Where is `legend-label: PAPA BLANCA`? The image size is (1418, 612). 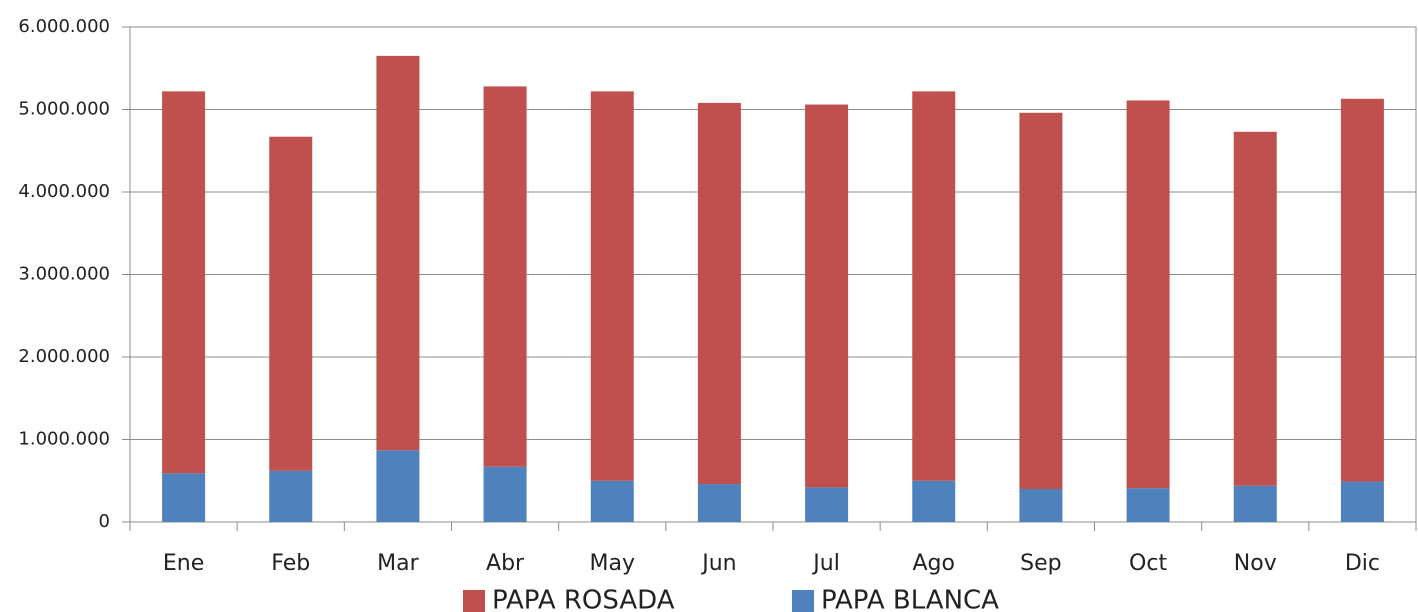 legend-label: PAPA BLANCA is located at coordinates (910, 599).